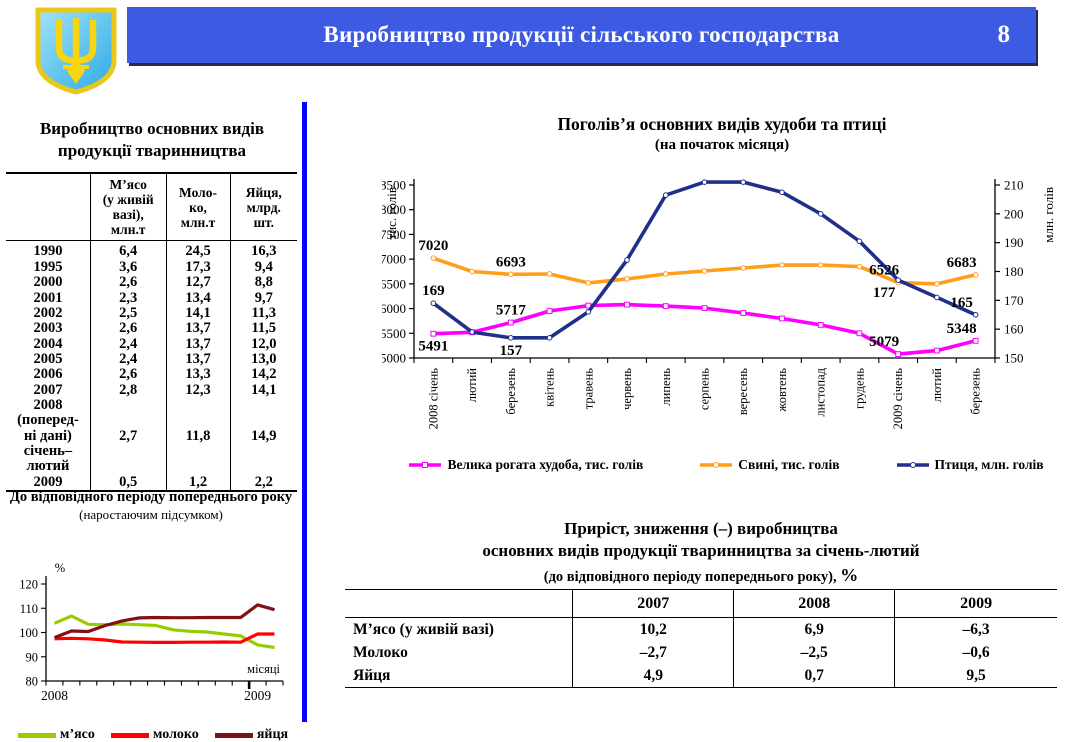  What do you see at coordinates (257, 695) in the screenshot?
I see `svg-text: 2009` at bounding box center [257, 695].